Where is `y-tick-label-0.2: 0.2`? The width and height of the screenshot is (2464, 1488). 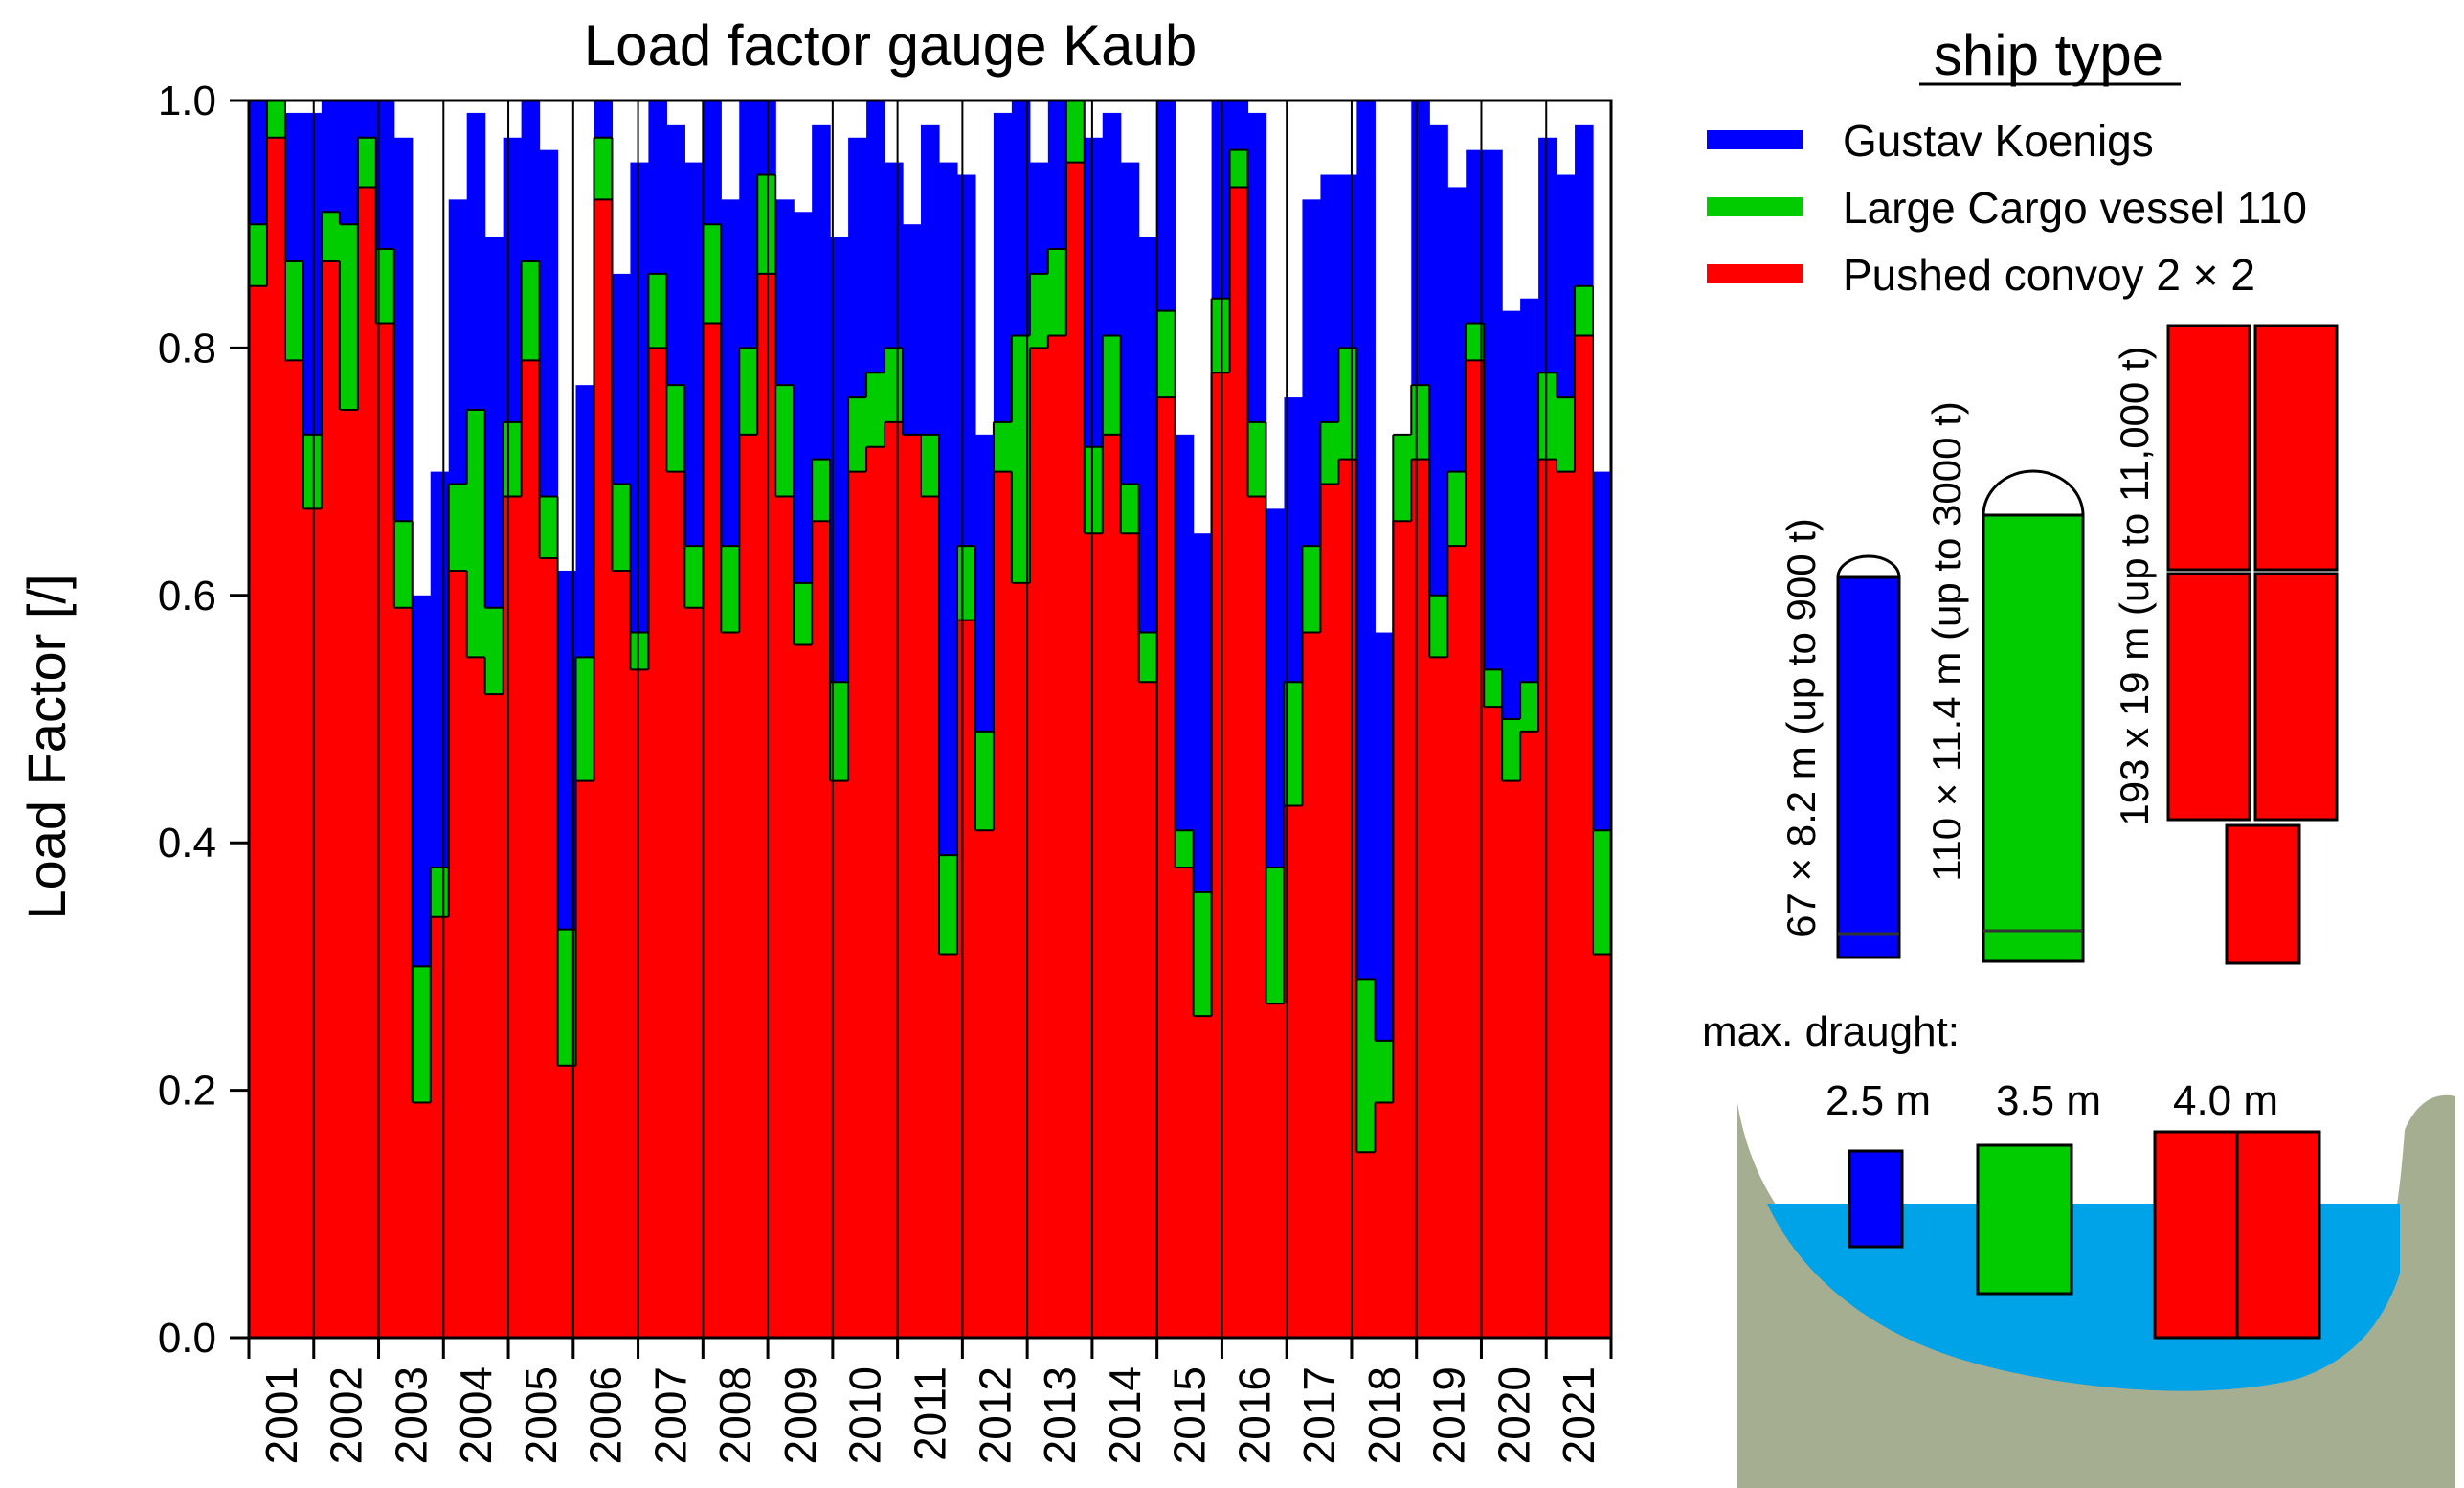
y-tick-label-0.2: 0.2 is located at coordinates (187, 1091).